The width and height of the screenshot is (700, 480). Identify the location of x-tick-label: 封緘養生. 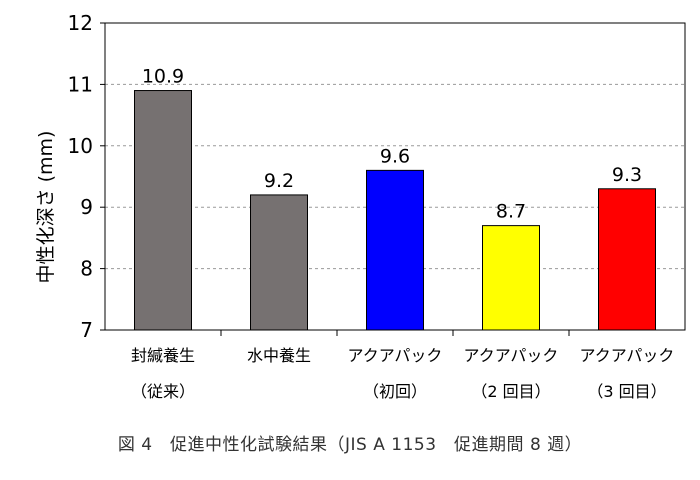
(163, 355).